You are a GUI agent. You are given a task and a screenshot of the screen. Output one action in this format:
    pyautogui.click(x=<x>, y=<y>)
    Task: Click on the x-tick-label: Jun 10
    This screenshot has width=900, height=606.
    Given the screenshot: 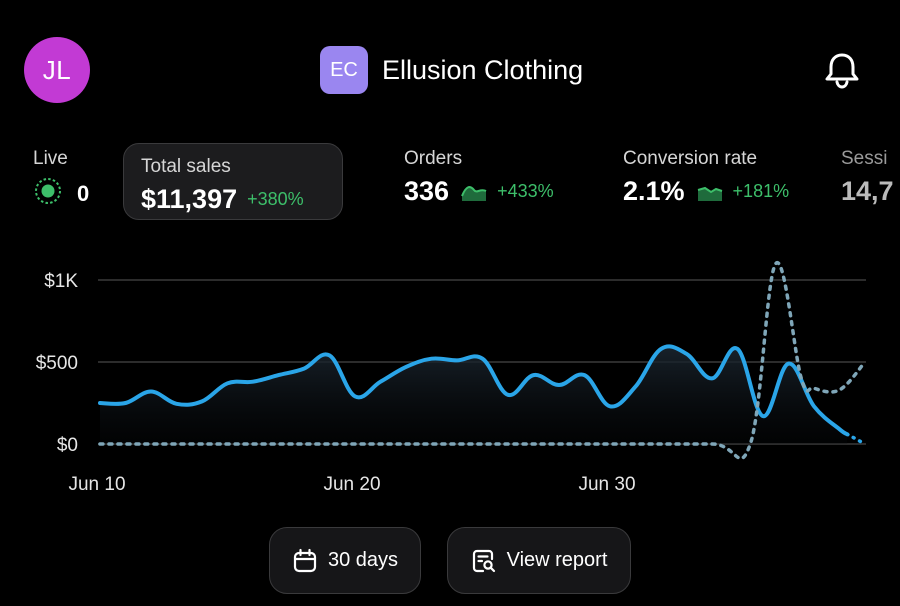 What is the action you would take?
    pyautogui.click(x=96, y=484)
    